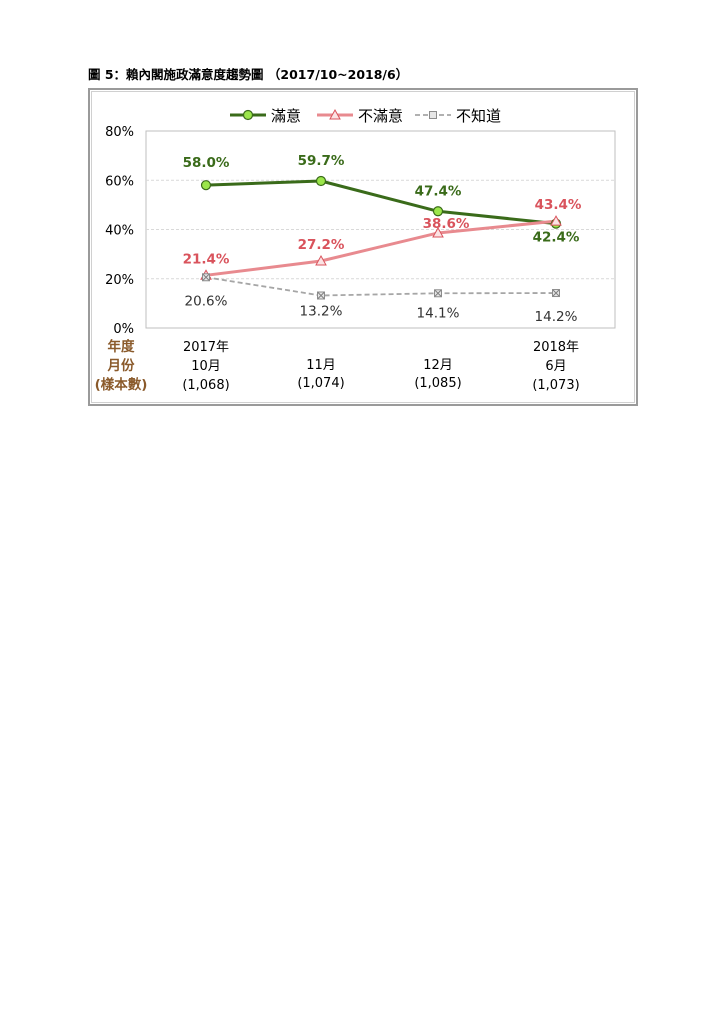 The image size is (724, 1024). Describe the element at coordinates (206, 366) in the screenshot. I see `x-tick-label: 10月` at that location.